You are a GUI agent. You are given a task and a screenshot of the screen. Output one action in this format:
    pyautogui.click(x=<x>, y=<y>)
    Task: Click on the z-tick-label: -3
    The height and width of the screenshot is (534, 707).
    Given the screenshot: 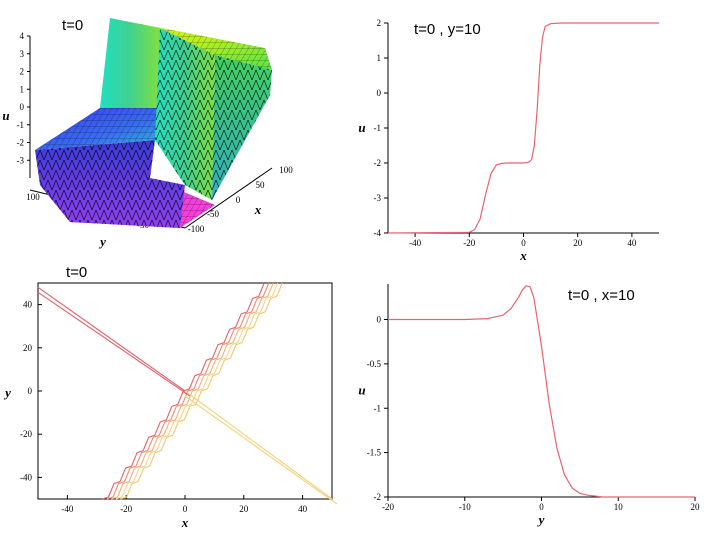 What is the action you would take?
    pyautogui.click(x=21, y=160)
    